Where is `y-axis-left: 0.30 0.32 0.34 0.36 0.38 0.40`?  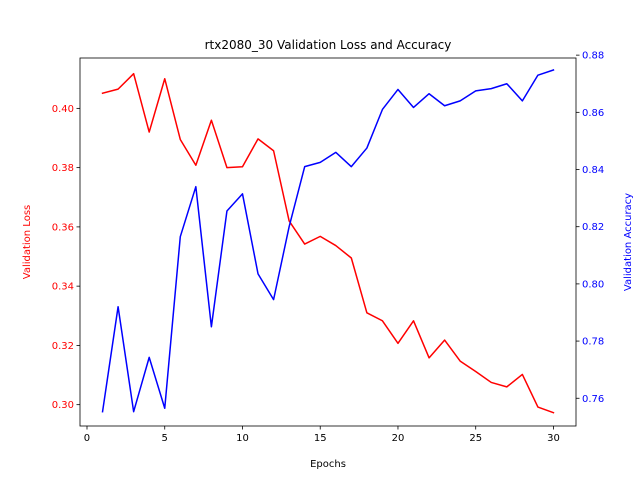
y-axis-left: 0.30 0.32 0.34 0.36 0.38 0.40 is located at coordinates (66, 257).